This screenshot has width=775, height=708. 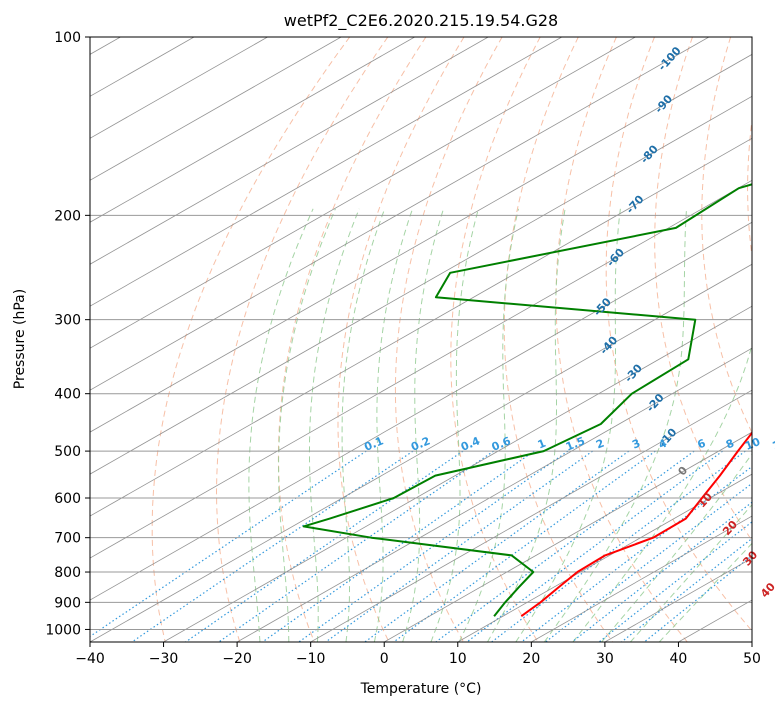 I want to click on y-tick-label: 900, so click(x=67, y=603).